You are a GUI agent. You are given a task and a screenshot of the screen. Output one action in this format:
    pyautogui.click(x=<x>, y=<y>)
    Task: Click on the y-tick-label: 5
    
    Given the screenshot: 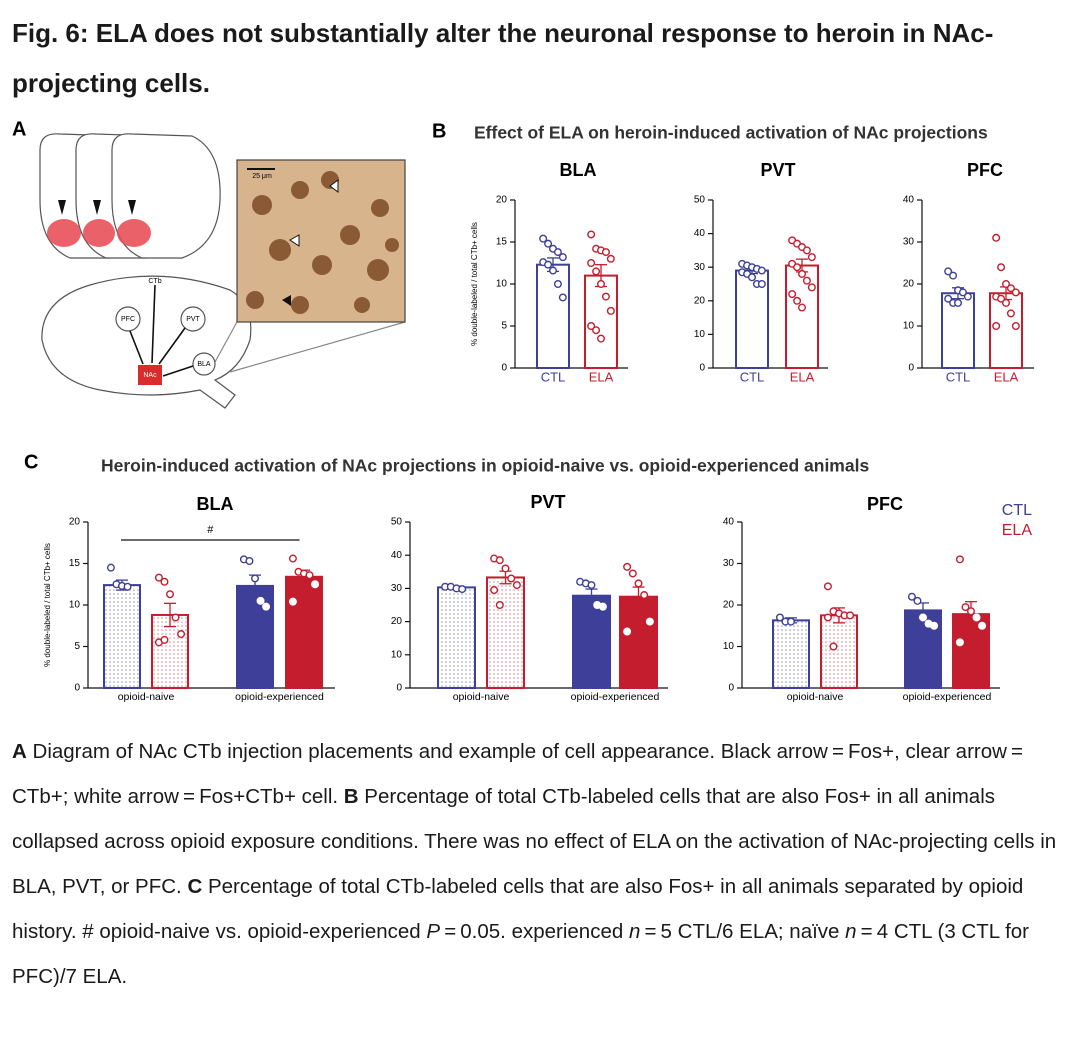 What is the action you would take?
    pyautogui.click(x=504, y=326)
    